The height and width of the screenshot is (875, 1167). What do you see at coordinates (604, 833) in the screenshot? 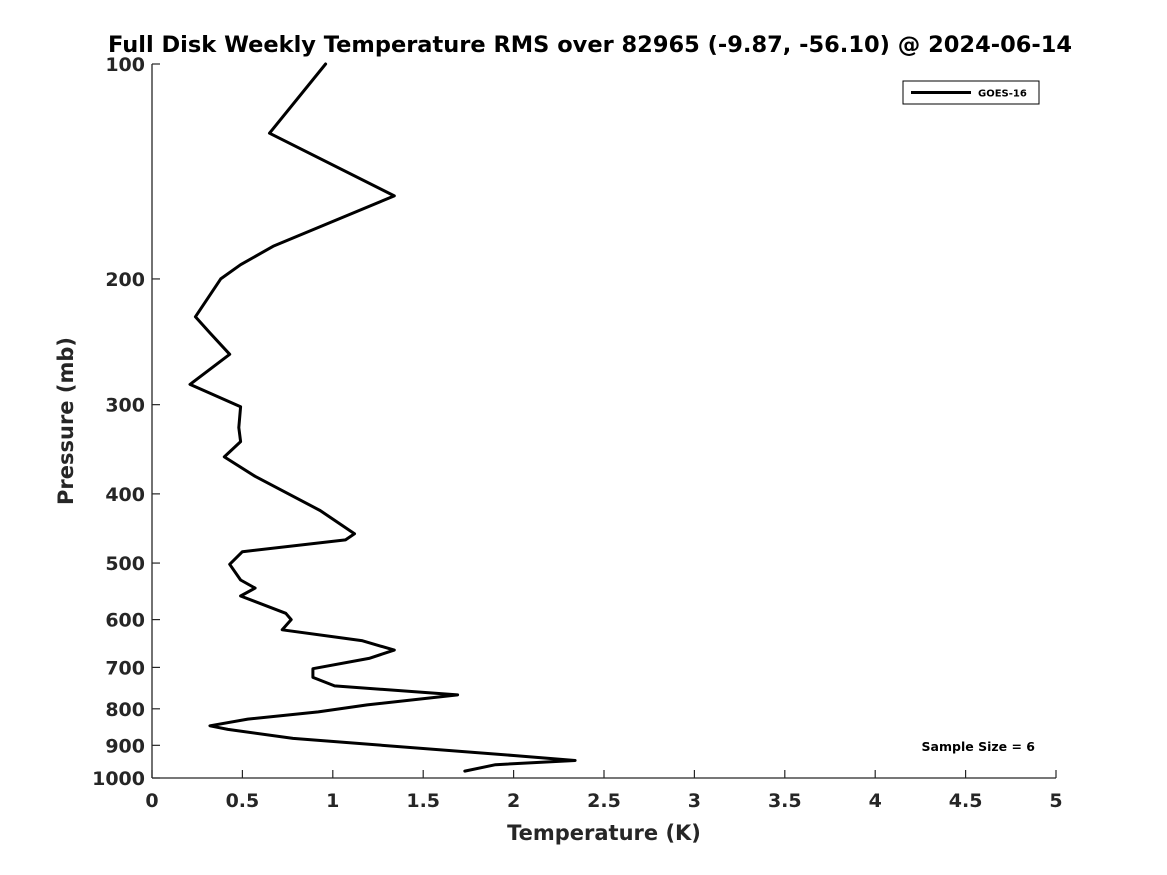
I see `x-axis-label: Temperature (K)` at bounding box center [604, 833].